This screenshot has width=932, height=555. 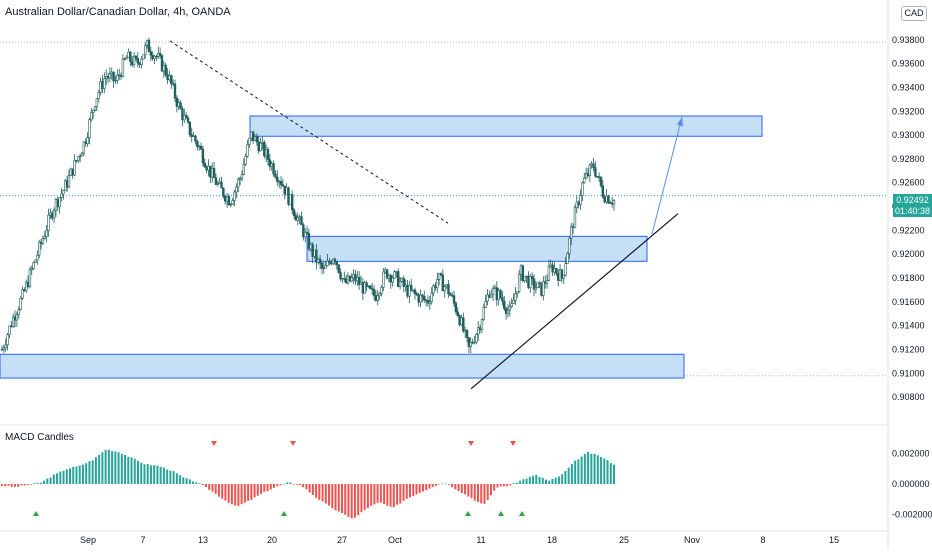 What do you see at coordinates (203, 540) in the screenshot?
I see `time-tick-label: 13` at bounding box center [203, 540].